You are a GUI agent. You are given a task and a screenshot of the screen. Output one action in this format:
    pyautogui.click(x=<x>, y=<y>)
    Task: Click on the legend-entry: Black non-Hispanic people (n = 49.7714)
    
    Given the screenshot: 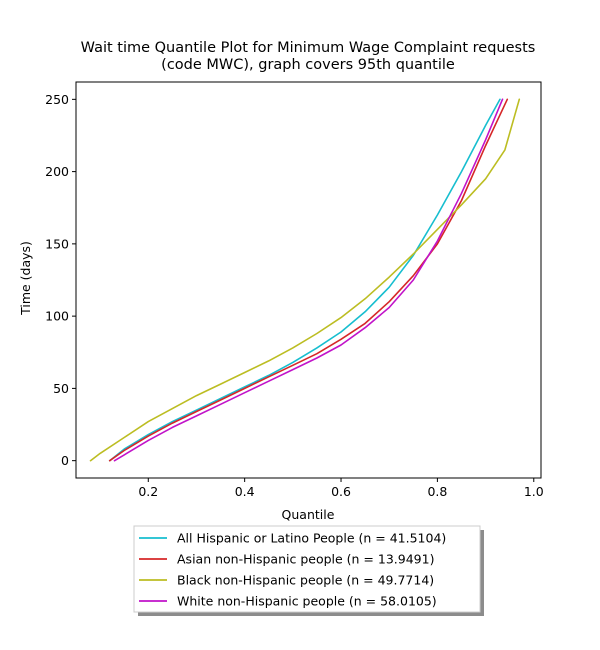 What is the action you would take?
    pyautogui.click(x=305, y=580)
    